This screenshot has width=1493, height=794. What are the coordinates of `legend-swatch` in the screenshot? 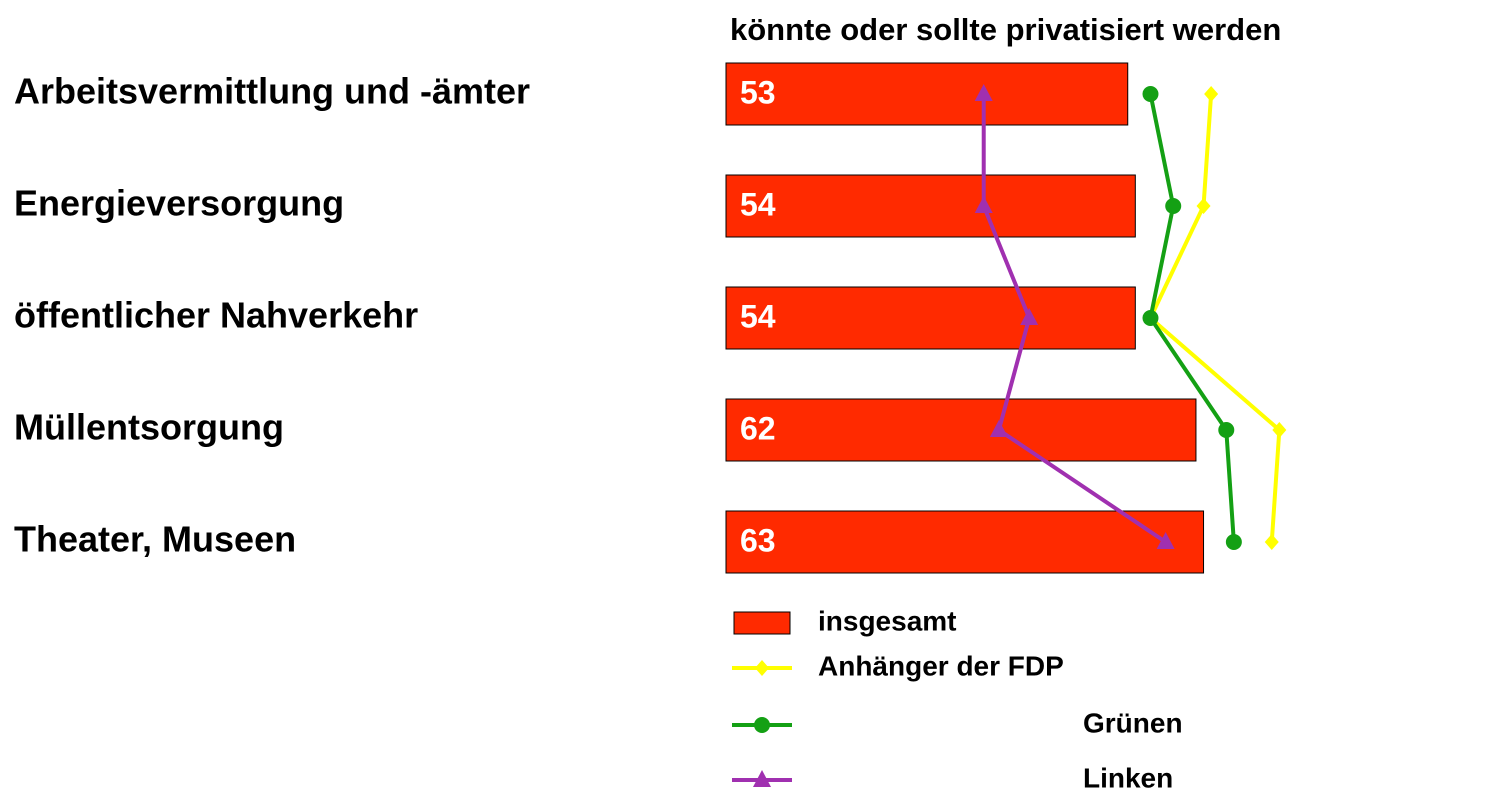 It's located at (762, 623).